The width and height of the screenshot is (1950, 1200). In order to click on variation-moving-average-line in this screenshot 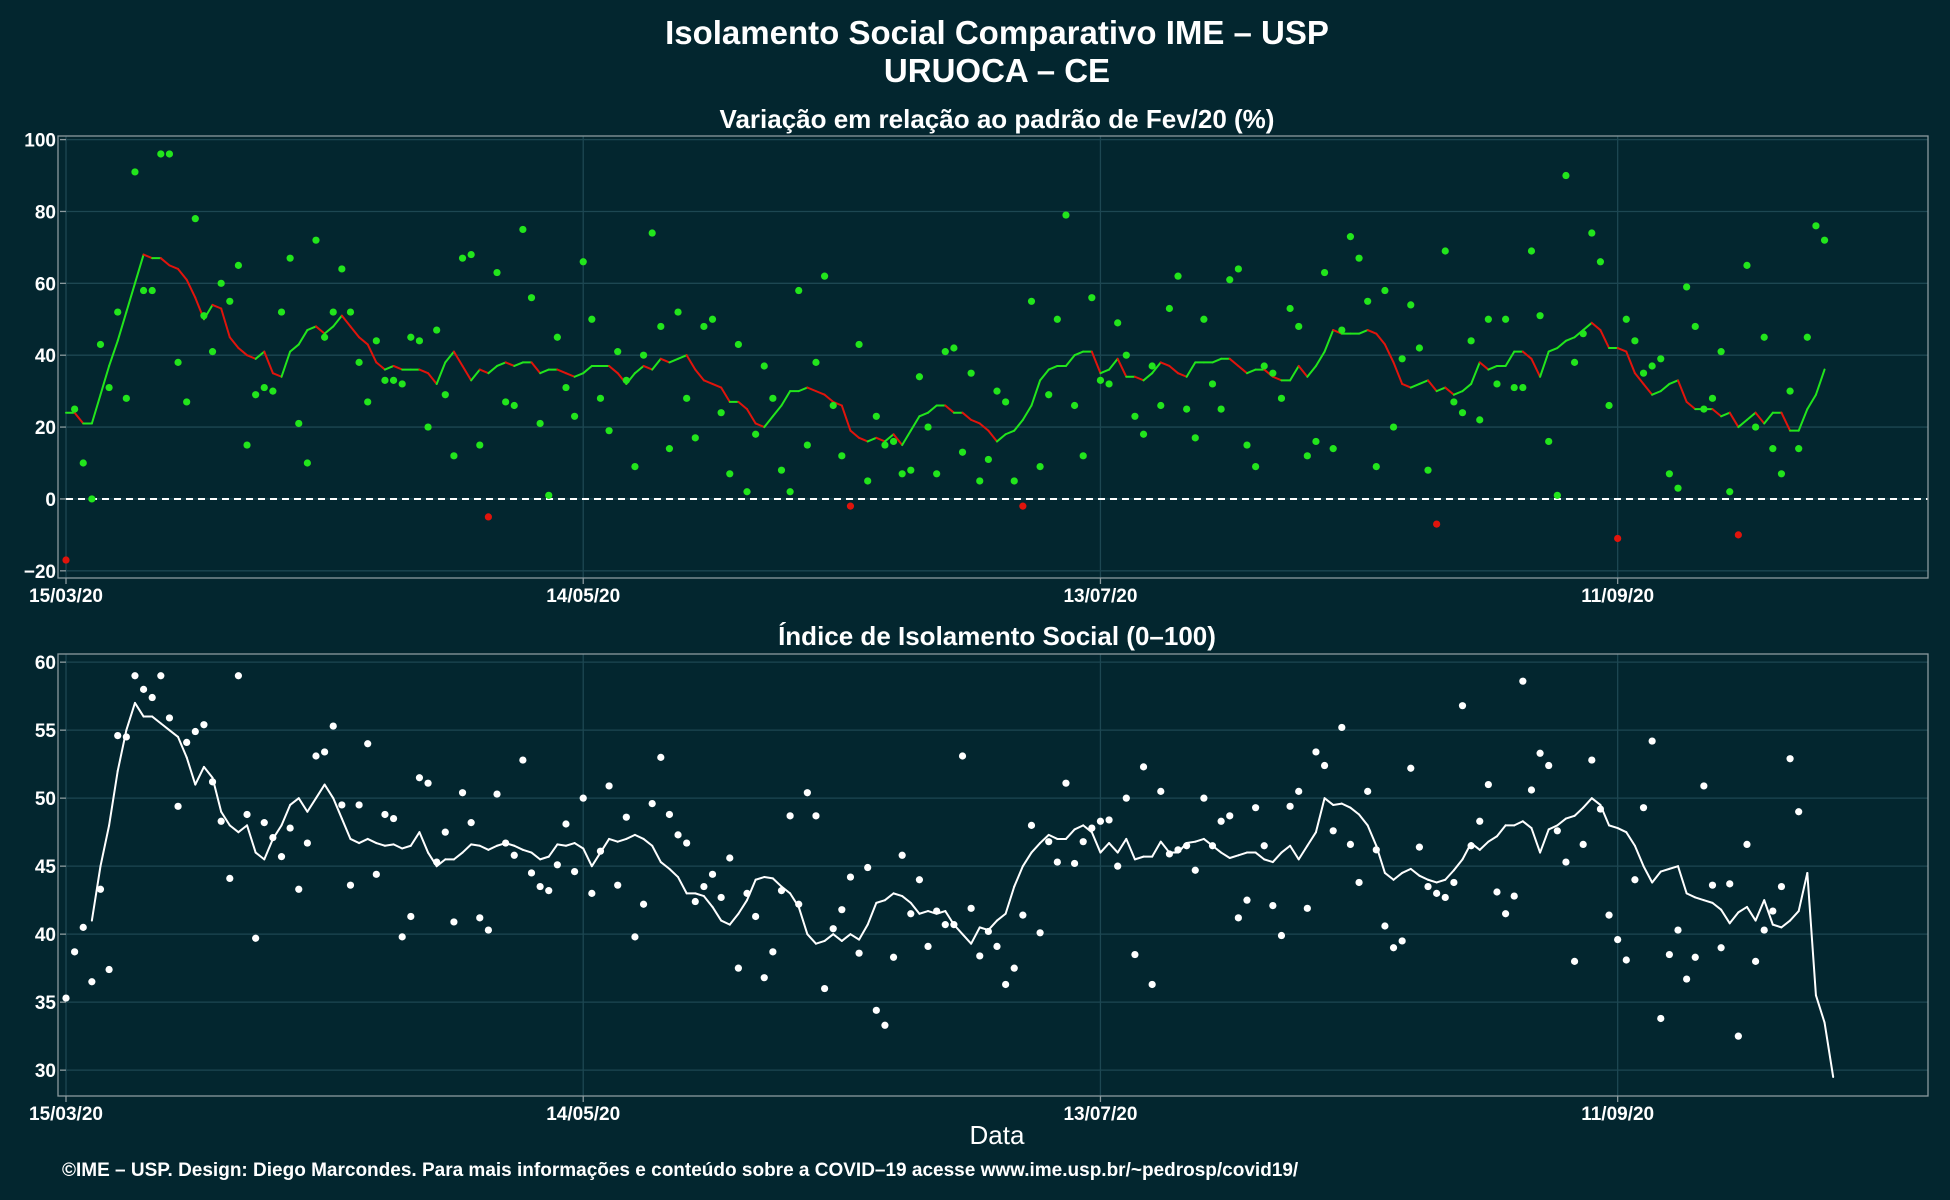, I will do `click(945, 350)`.